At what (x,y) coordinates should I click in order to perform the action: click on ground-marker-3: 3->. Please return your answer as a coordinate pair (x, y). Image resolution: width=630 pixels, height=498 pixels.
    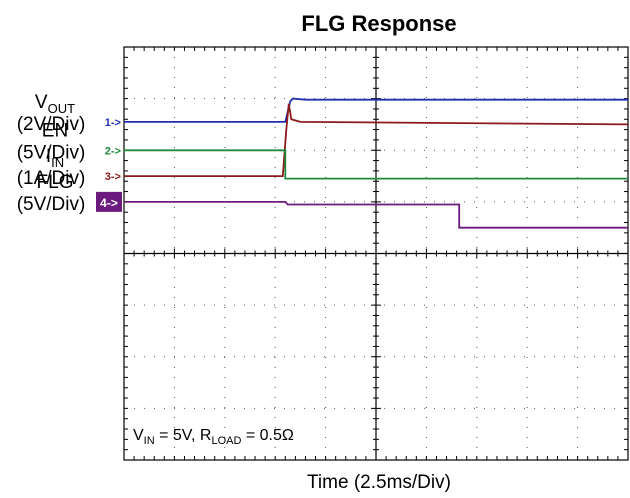
    Looking at the image, I should click on (113, 177).